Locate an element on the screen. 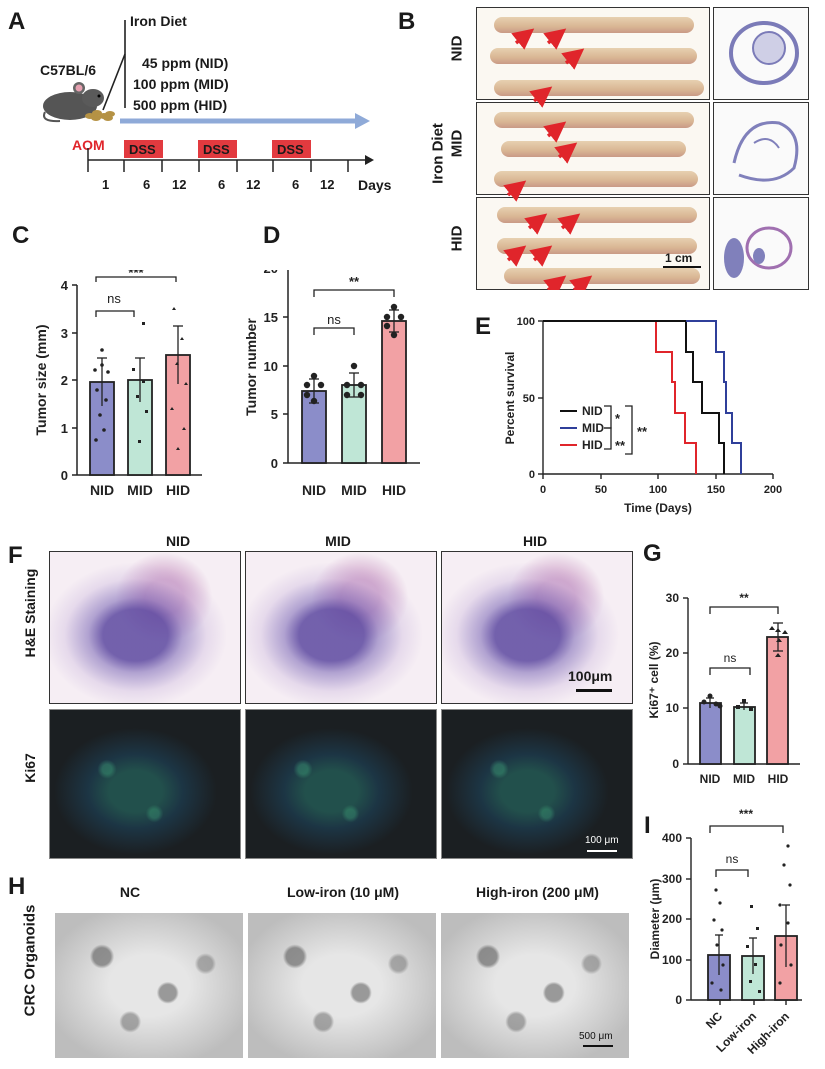  mouse-strain: C57BL/6 is located at coordinates (68, 70).